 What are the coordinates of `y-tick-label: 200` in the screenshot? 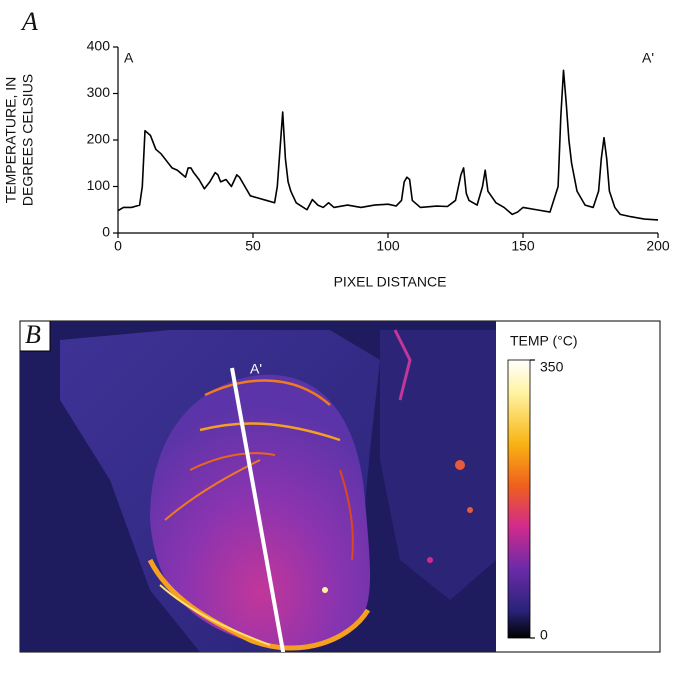 It's located at (99, 139).